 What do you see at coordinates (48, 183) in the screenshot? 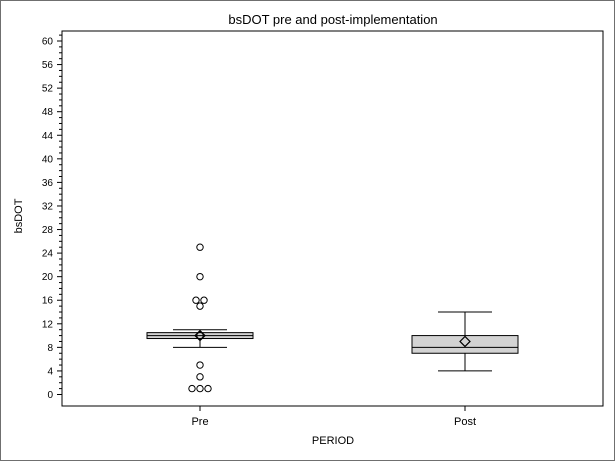
I see `y-tick-label: 36` at bounding box center [48, 183].